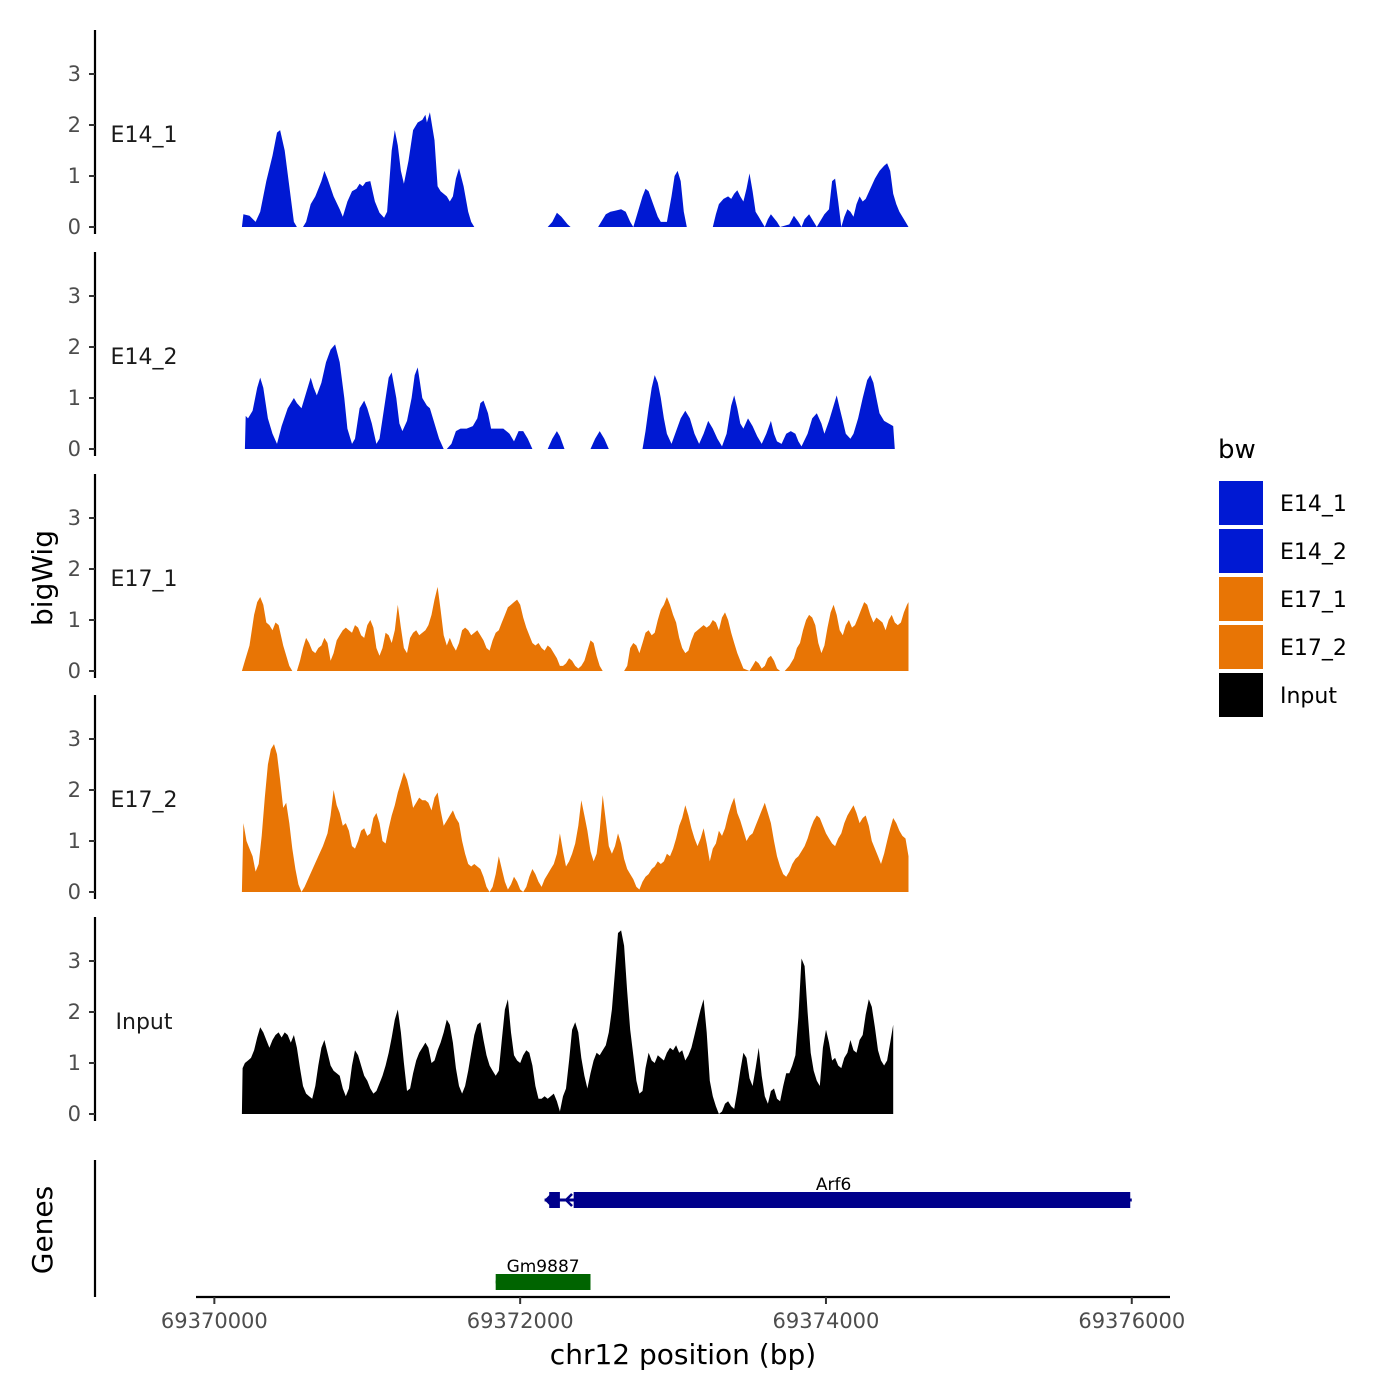 This screenshot has width=1400, height=1400. Describe the element at coordinates (1313, 600) in the screenshot. I see `legend-label: E17_1` at that location.